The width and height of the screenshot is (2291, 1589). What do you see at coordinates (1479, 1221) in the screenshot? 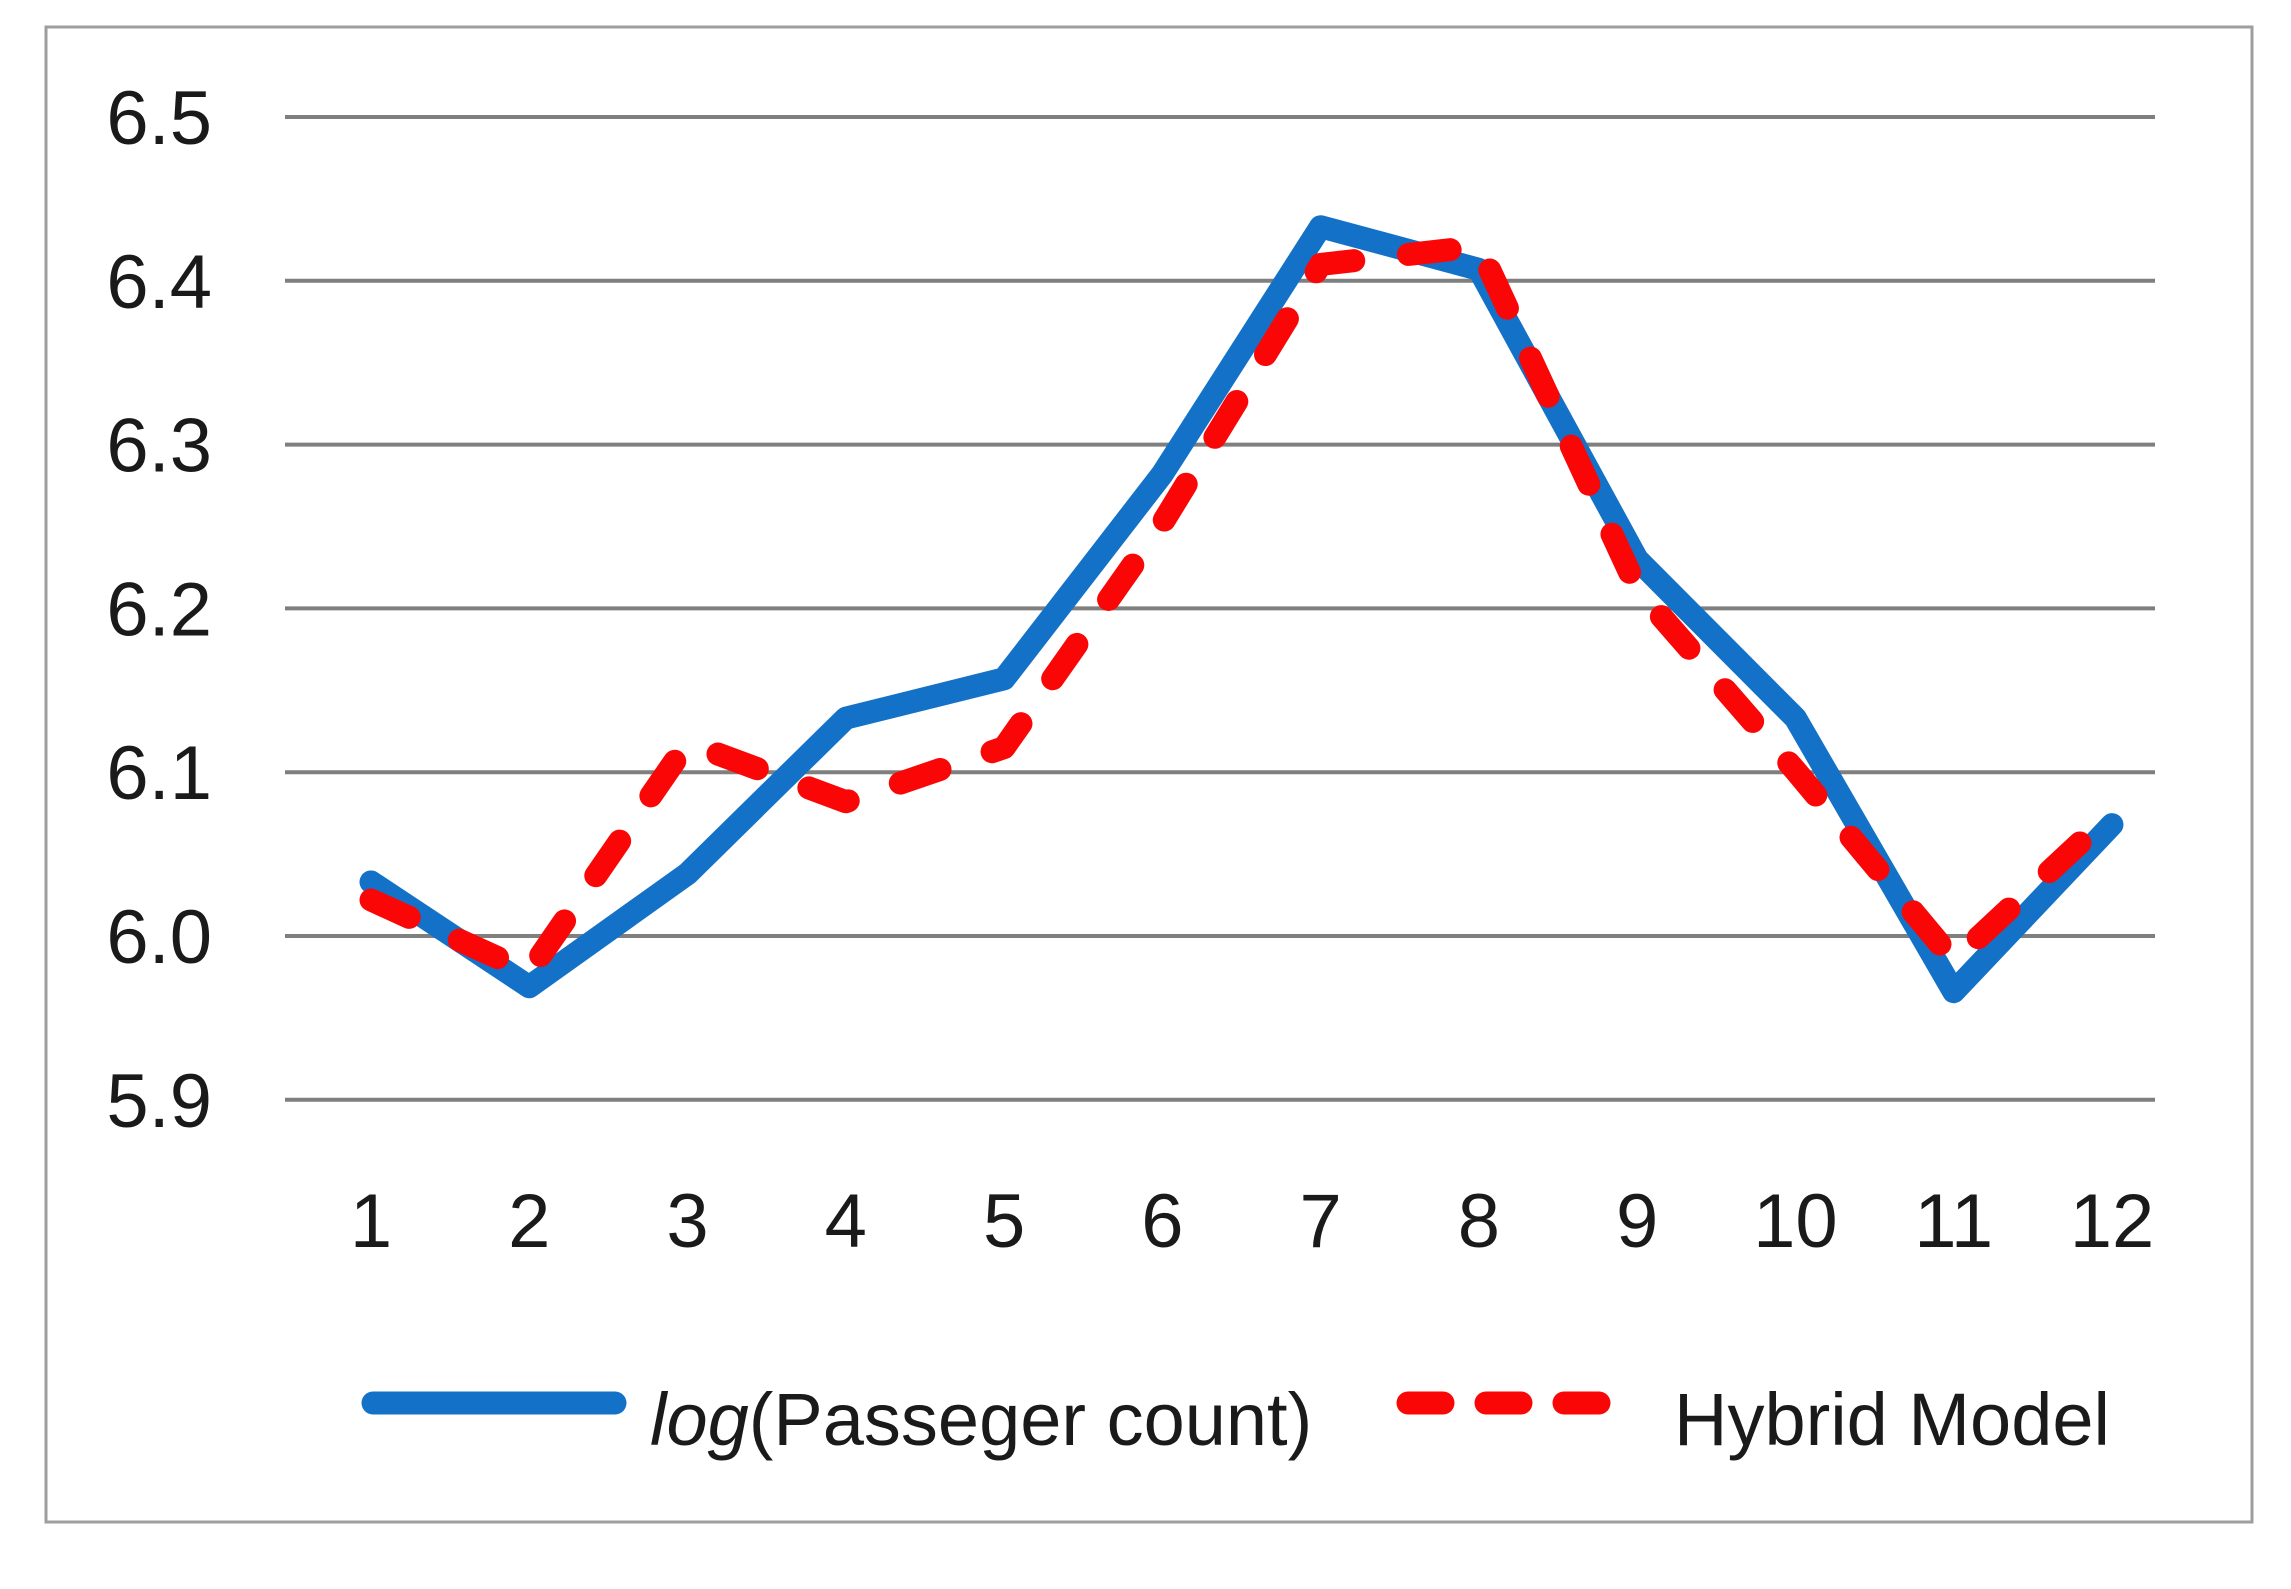
I see `x-tick-label-8: 8` at bounding box center [1479, 1221].